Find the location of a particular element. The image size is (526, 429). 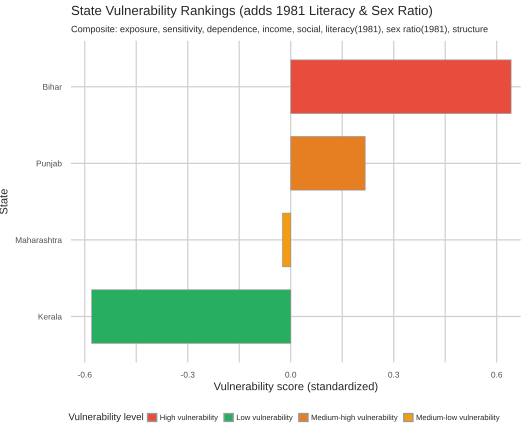

chart-subtitle: Composite: exposure, sensitivity, dependence, income, social, literacy(1981), sex ratio(1981), structure is located at coordinates (279, 30).